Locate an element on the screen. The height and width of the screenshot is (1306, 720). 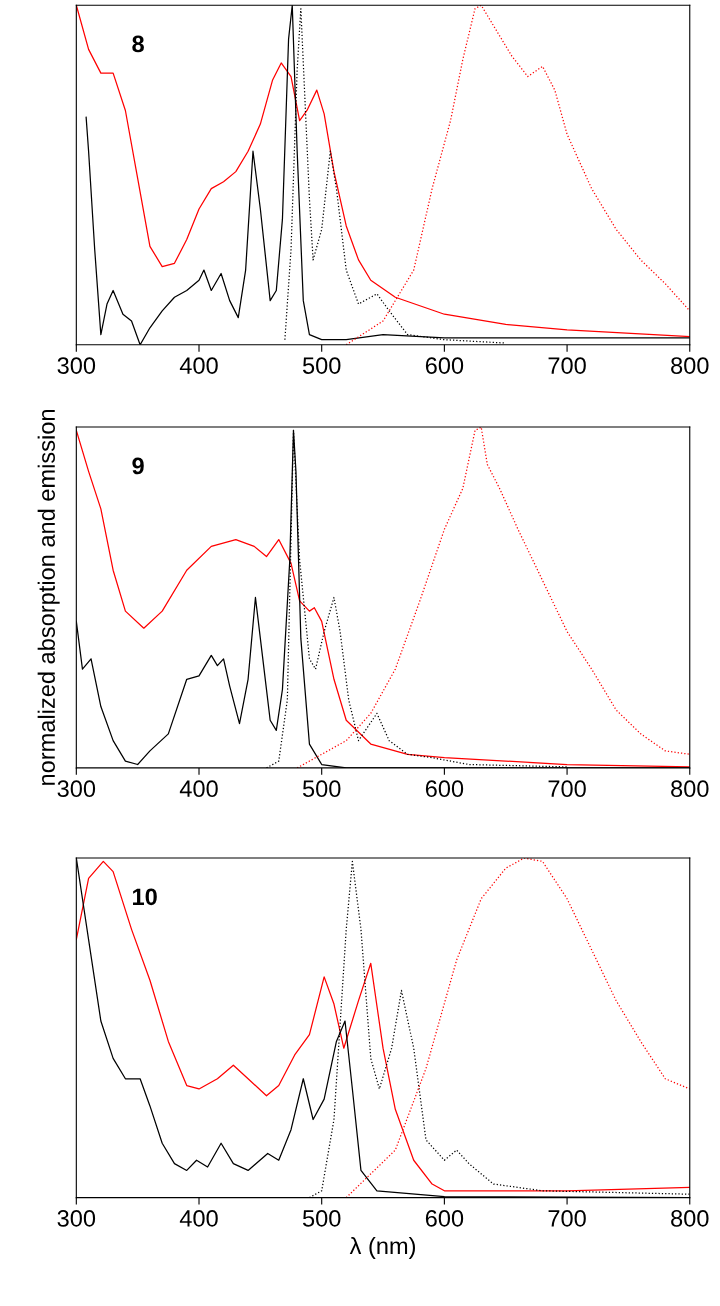
x-axis-title: λ (nm) is located at coordinates (382, 1247).